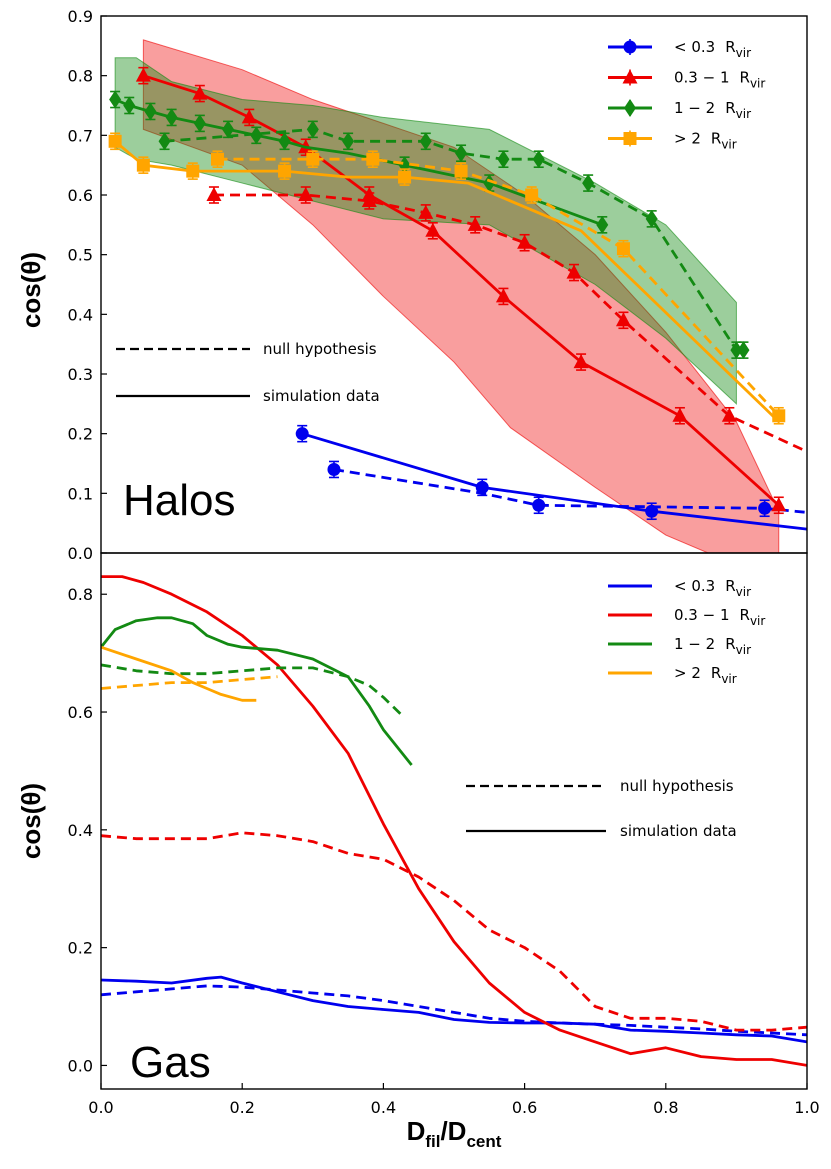 Image resolution: width=831 pixels, height=1169 pixels. What do you see at coordinates (100, 1107) in the screenshot?
I see `x-tick-label: 0.0` at bounding box center [100, 1107].